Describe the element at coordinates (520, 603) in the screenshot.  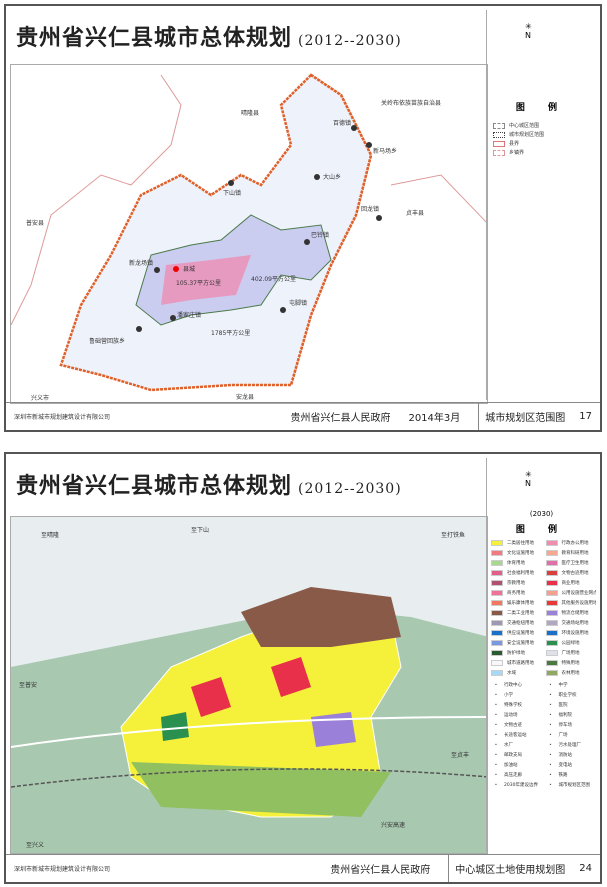
I see `legend-label: 娱乐康体用地` at that location.